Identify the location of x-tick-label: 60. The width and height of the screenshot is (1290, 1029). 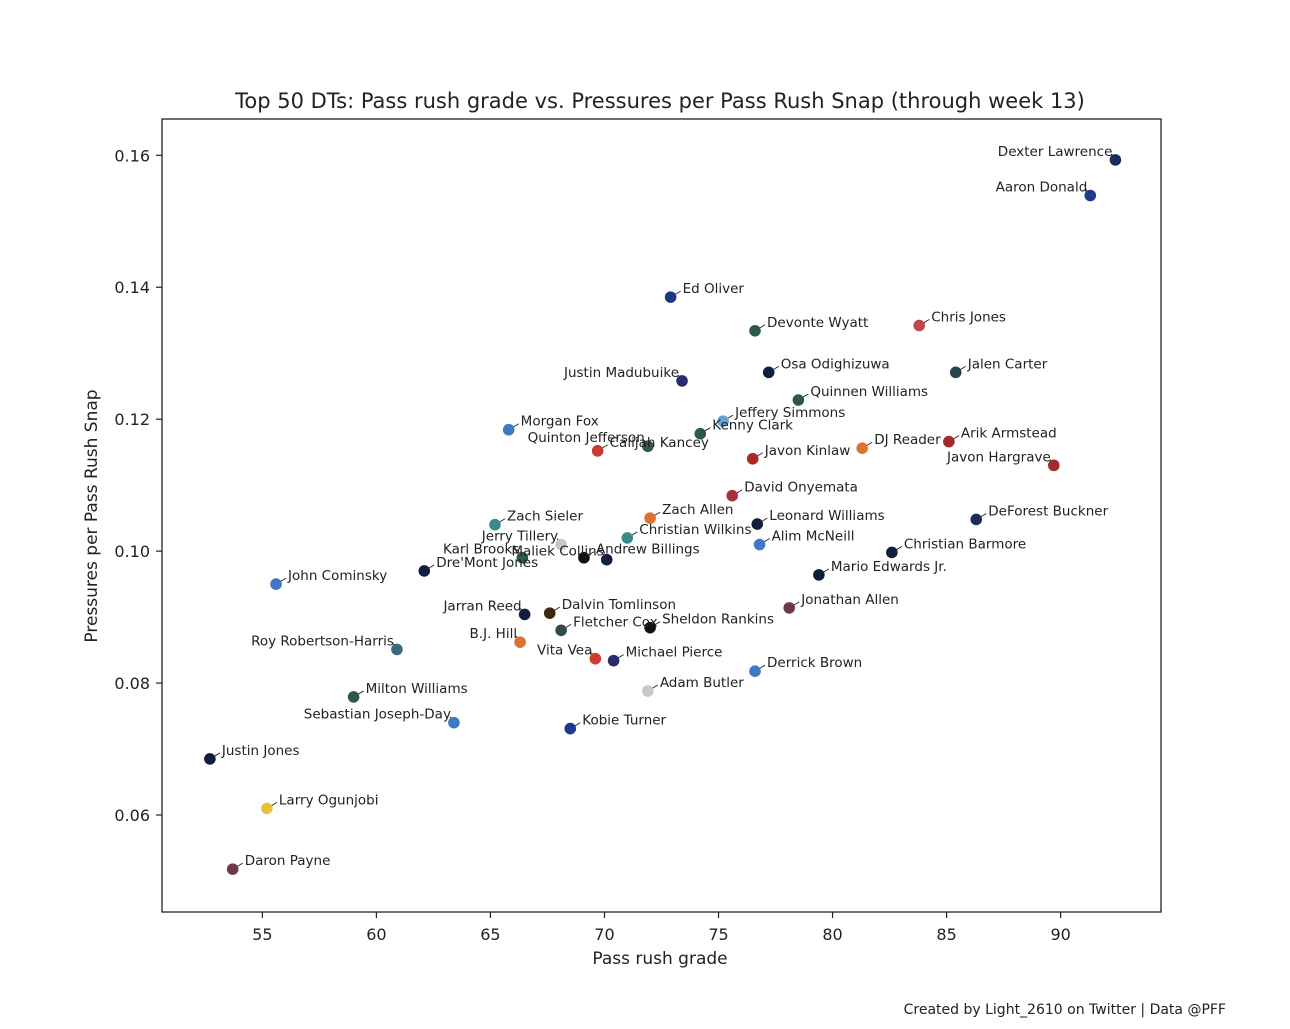
(376, 934).